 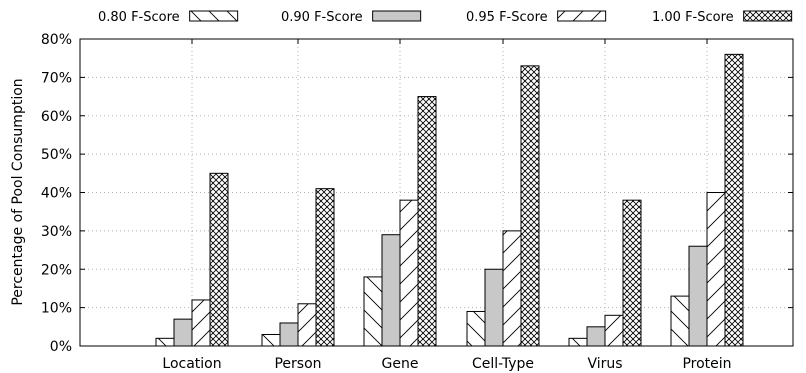 I want to click on x-tick-label: Virus, so click(x=604, y=364).